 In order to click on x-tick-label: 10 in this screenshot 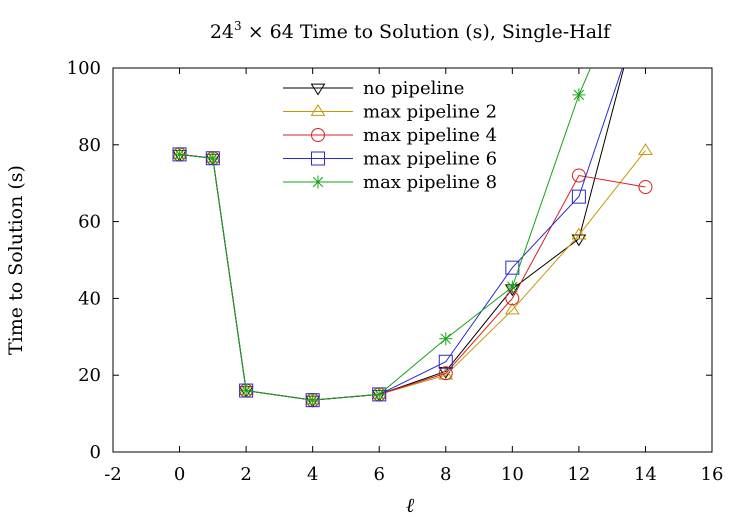, I will do `click(512, 474)`.